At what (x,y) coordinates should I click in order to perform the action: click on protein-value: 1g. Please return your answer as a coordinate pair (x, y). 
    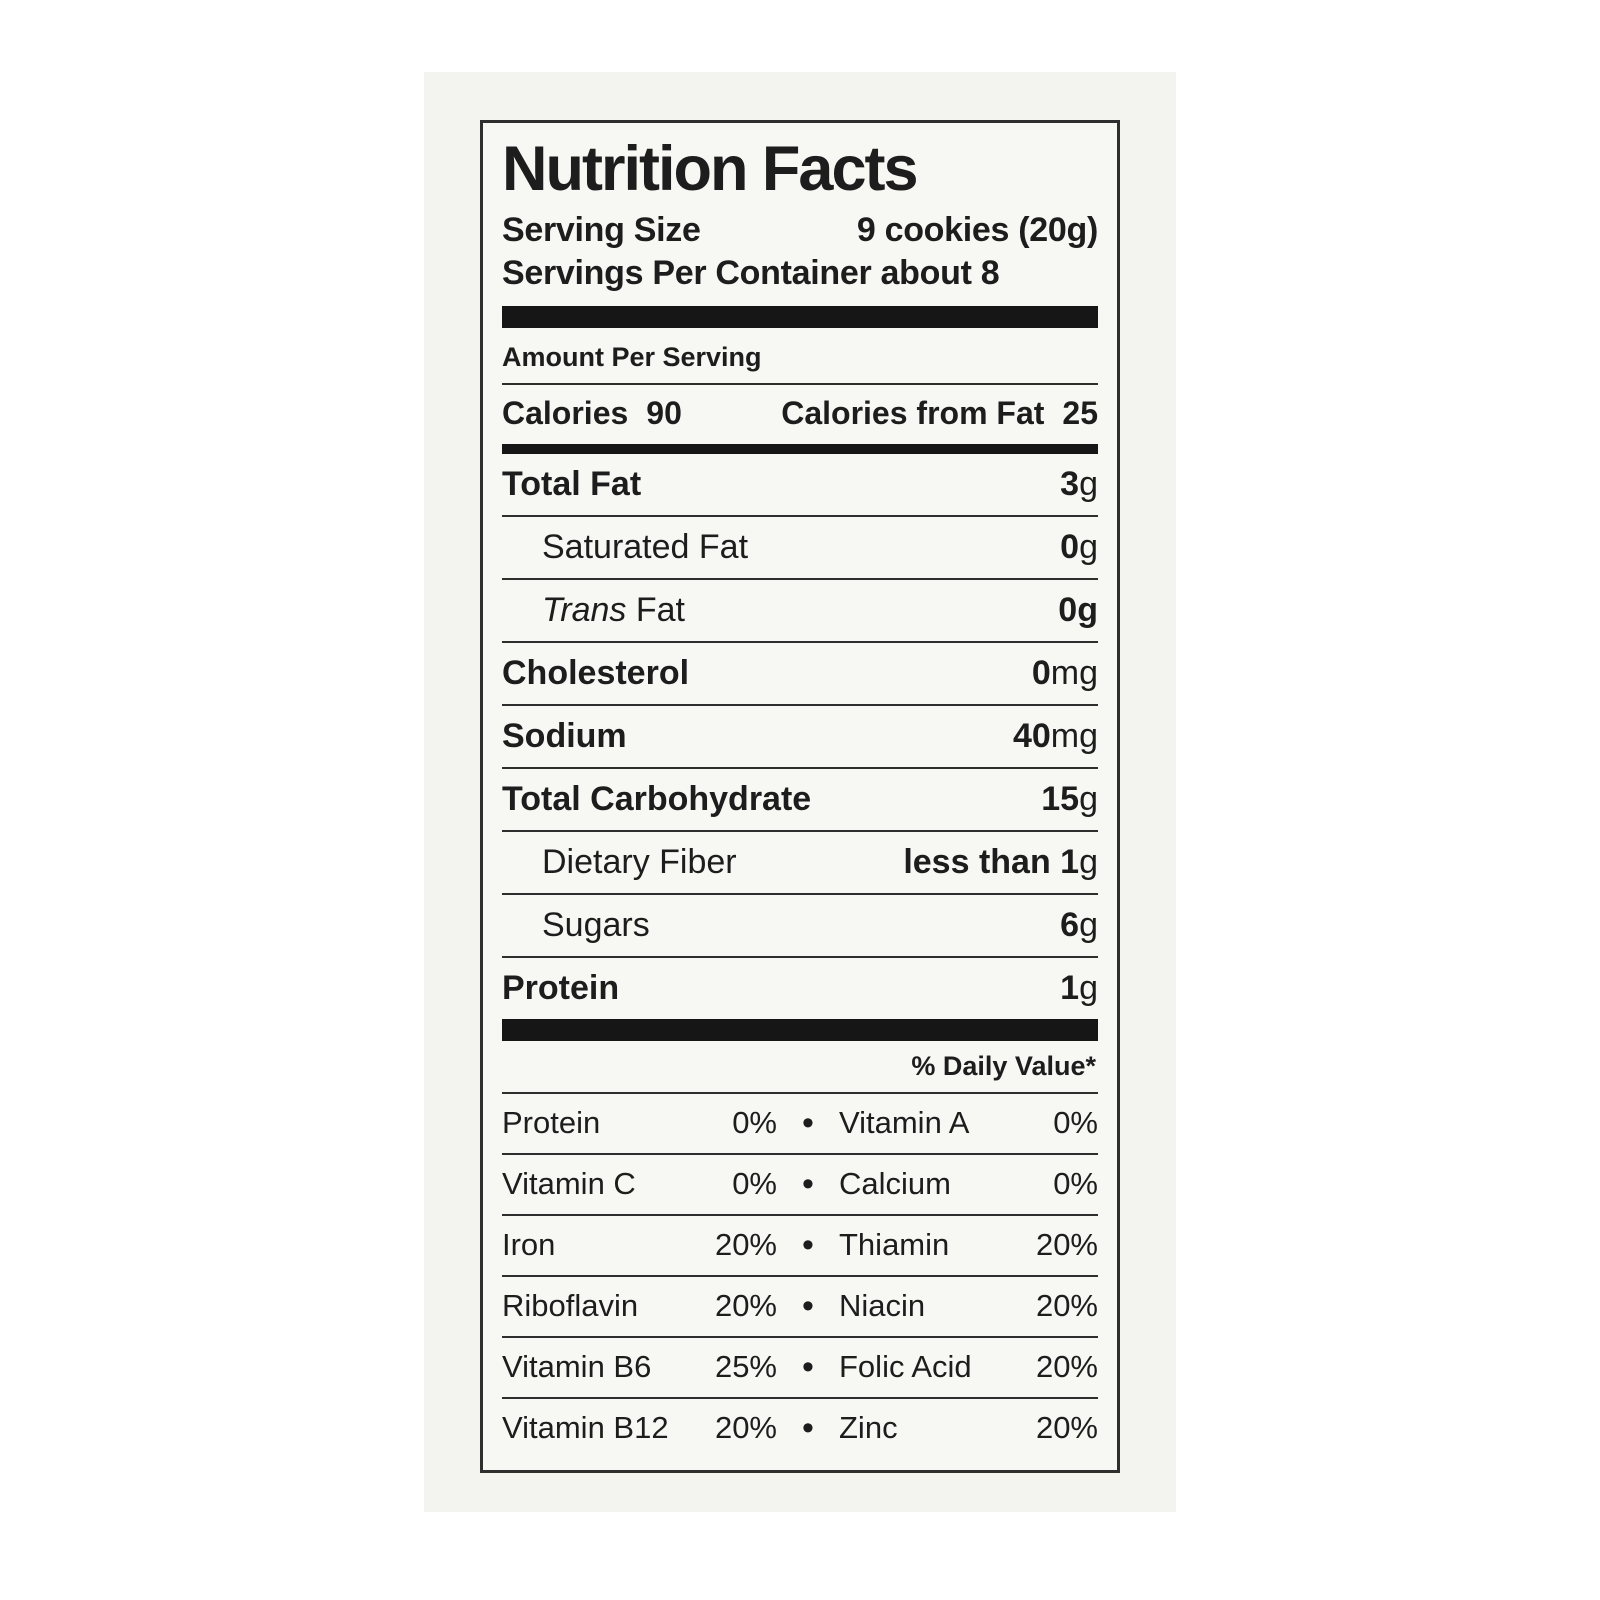
    Looking at the image, I should click on (1079, 988).